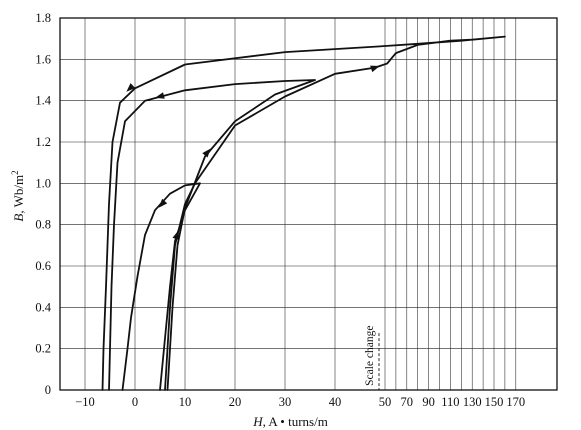 Image resolution: width=581 pixels, height=430 pixels. Describe the element at coordinates (428, 402) in the screenshot. I see `x-tick-label-8: 90` at that location.